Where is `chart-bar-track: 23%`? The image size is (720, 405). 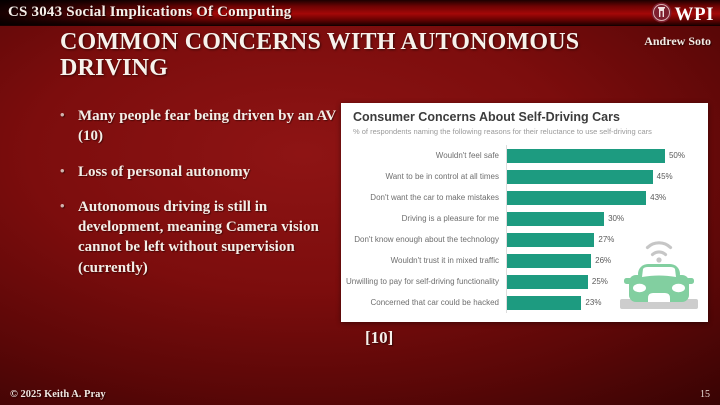
chart-bar-track: 23% is located at coordinates (595, 302).